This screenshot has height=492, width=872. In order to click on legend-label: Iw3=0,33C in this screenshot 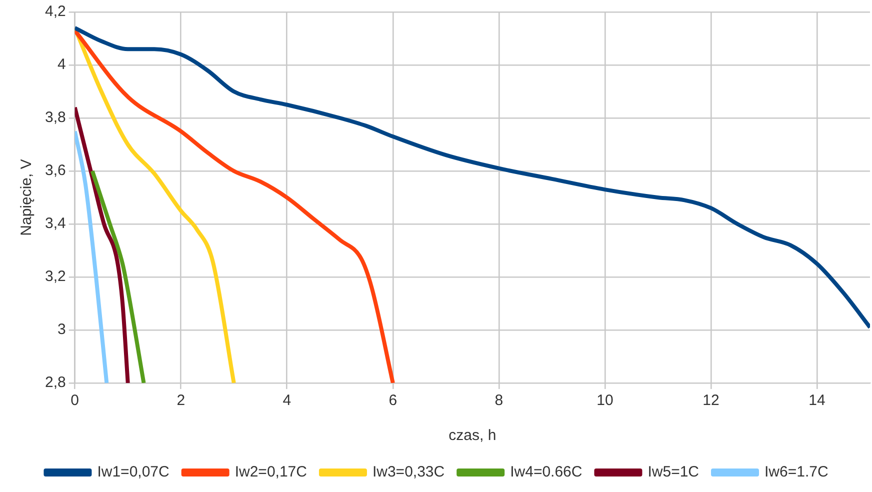, I will do `click(408, 472)`.